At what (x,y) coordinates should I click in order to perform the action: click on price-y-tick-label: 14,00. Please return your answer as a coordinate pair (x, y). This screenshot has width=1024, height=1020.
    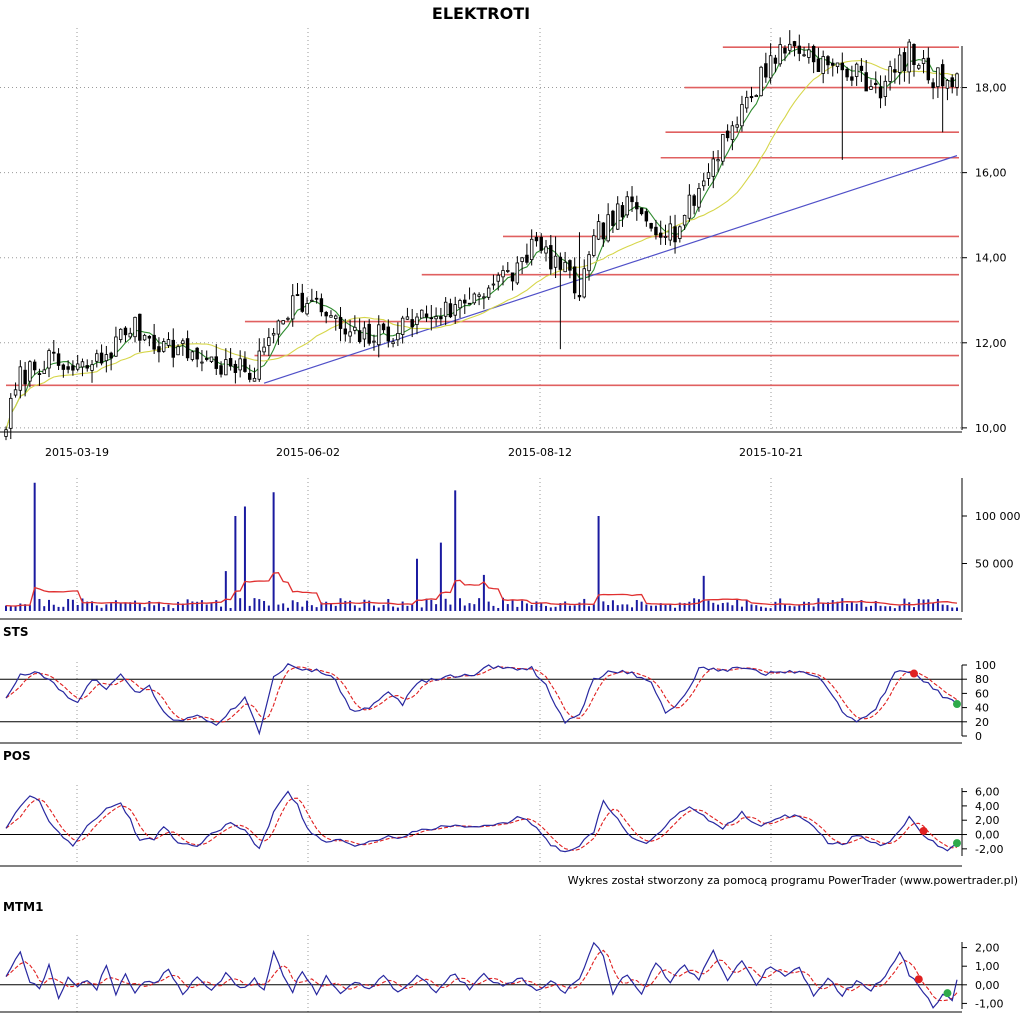
    Looking at the image, I should click on (991, 258).